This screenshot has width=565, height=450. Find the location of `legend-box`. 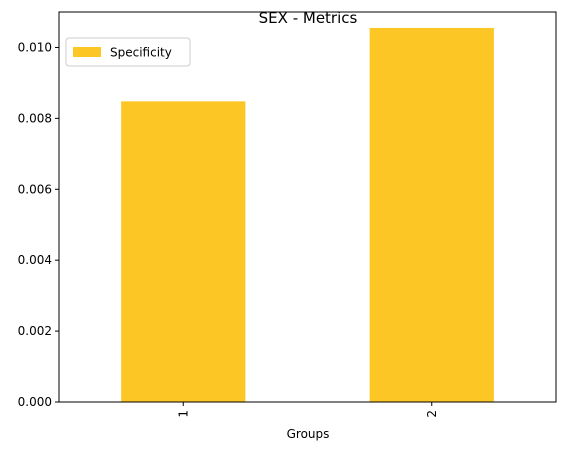

legend-box is located at coordinates (128, 52).